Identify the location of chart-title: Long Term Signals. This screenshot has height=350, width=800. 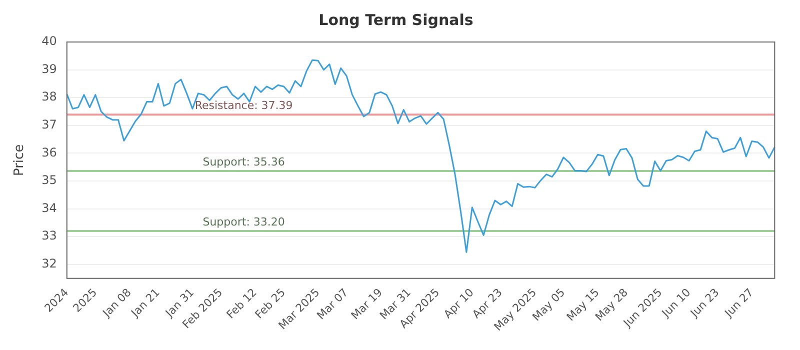
(396, 19).